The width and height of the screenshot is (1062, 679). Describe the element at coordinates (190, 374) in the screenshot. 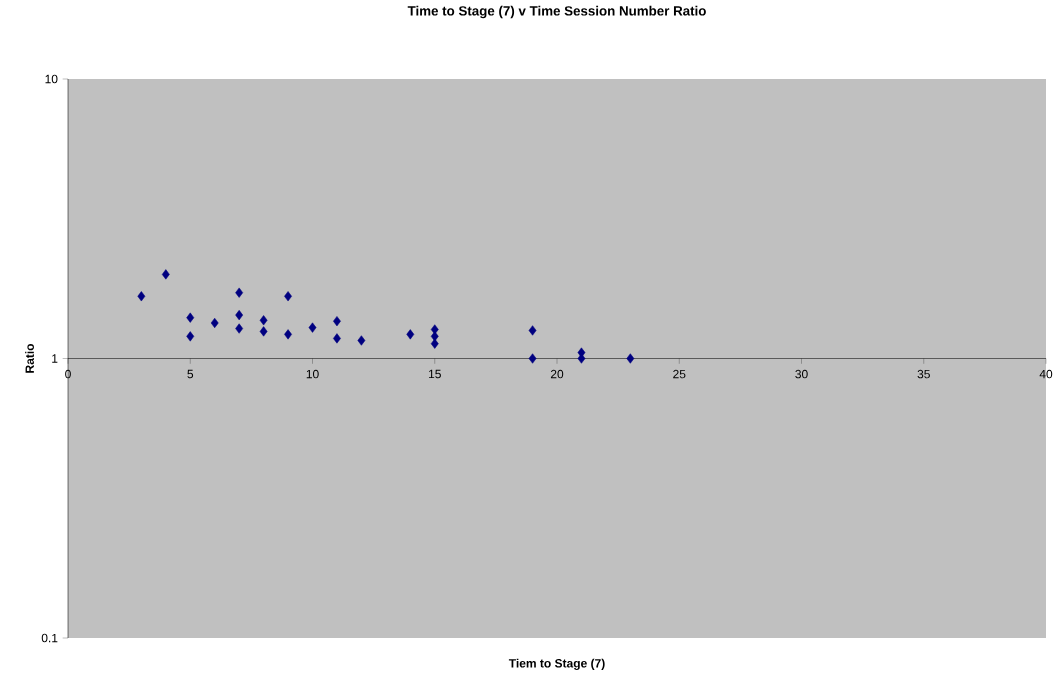

I see `x-tick-label: 5` at that location.